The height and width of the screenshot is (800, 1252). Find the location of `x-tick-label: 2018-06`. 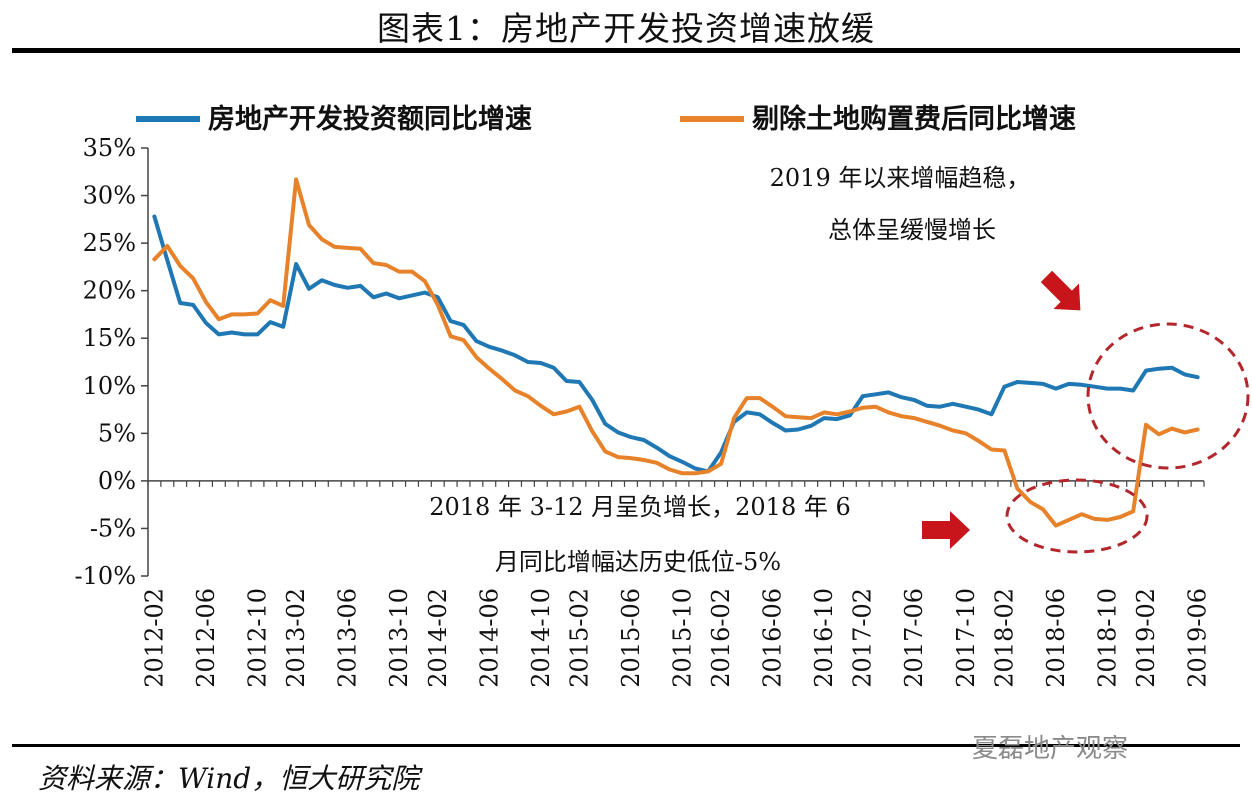

x-tick-label: 2018-06 is located at coordinates (1056, 638).